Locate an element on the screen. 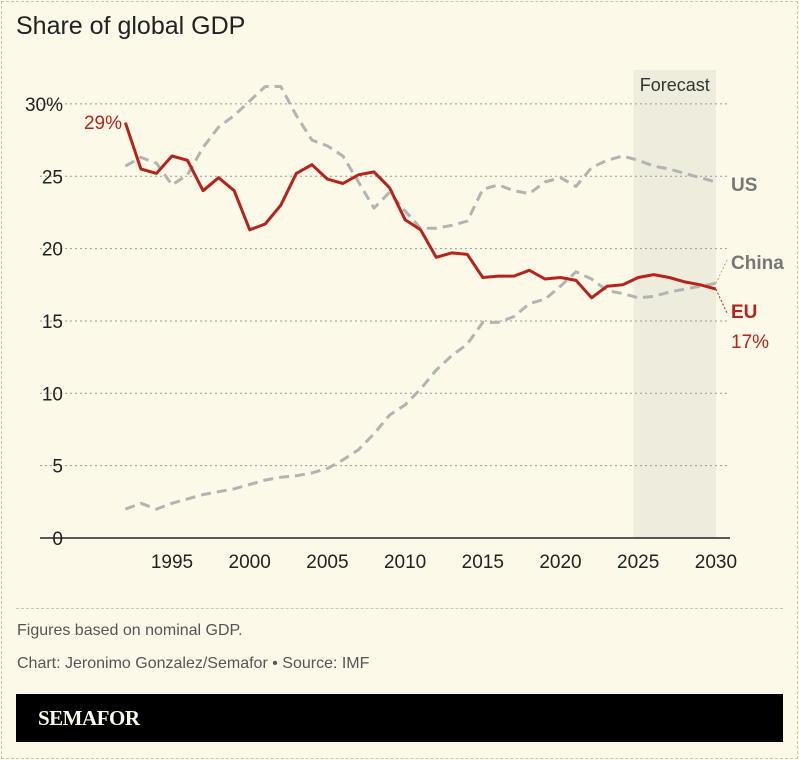 The height and width of the screenshot is (760, 799). x-tick-label: 2020 is located at coordinates (560, 562).